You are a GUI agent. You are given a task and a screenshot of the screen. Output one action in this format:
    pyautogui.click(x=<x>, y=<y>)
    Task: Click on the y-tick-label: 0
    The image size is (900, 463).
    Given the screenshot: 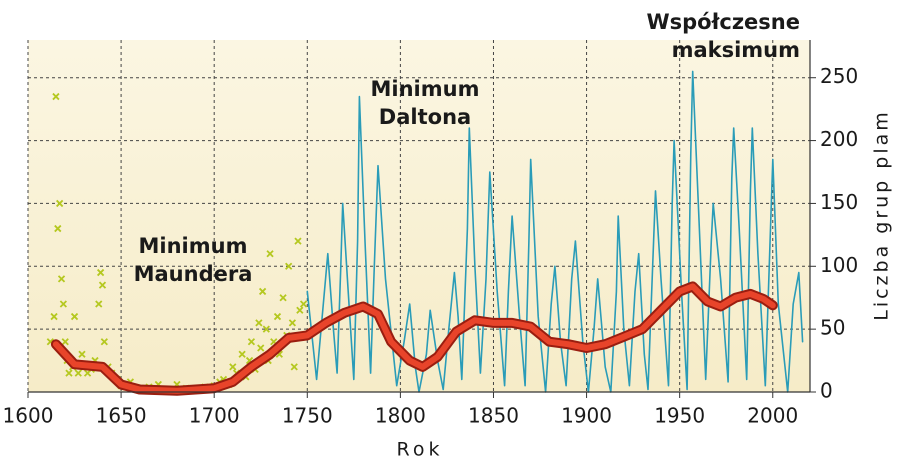 What is the action you would take?
    pyautogui.click(x=826, y=391)
    